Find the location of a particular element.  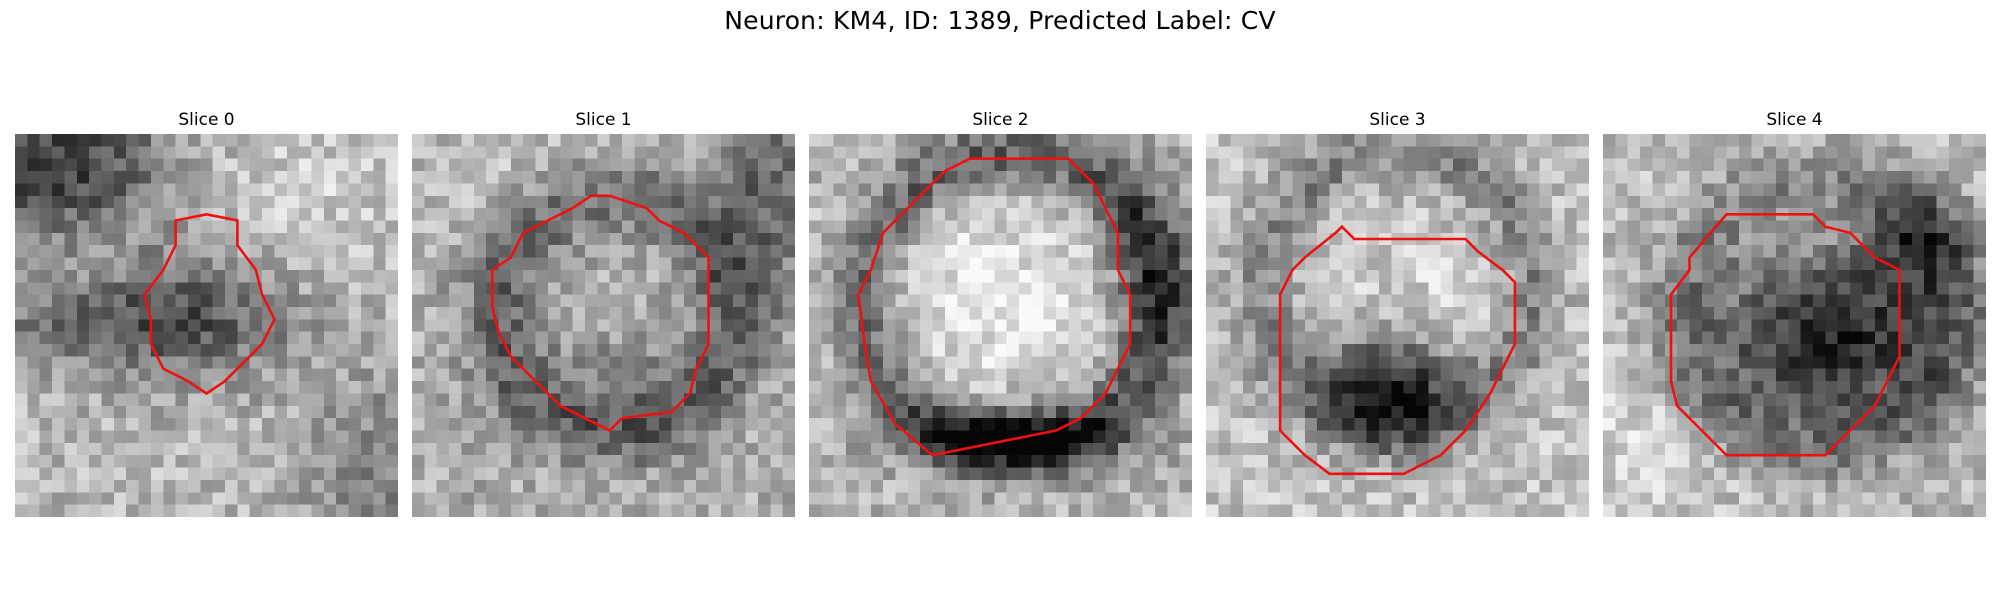

slice-panel-2: Slice 2 is located at coordinates (1000, 313).